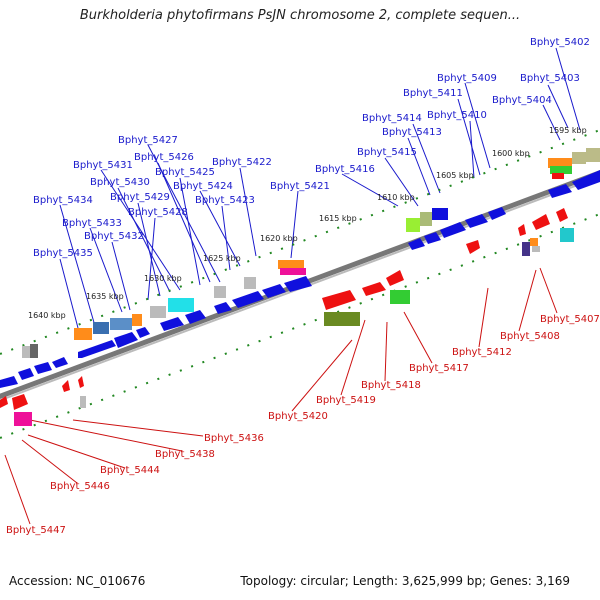  What do you see at coordinates (63, 253) in the screenshot?
I see `gene-label: Bphyt_5435` at bounding box center [63, 253].